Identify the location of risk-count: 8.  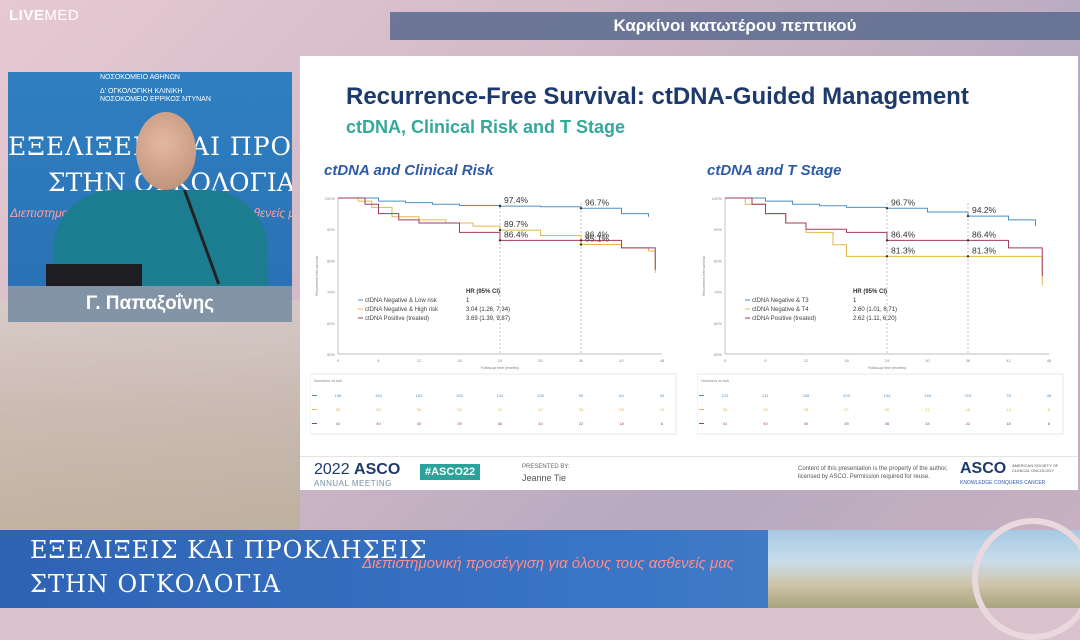
(662, 423).